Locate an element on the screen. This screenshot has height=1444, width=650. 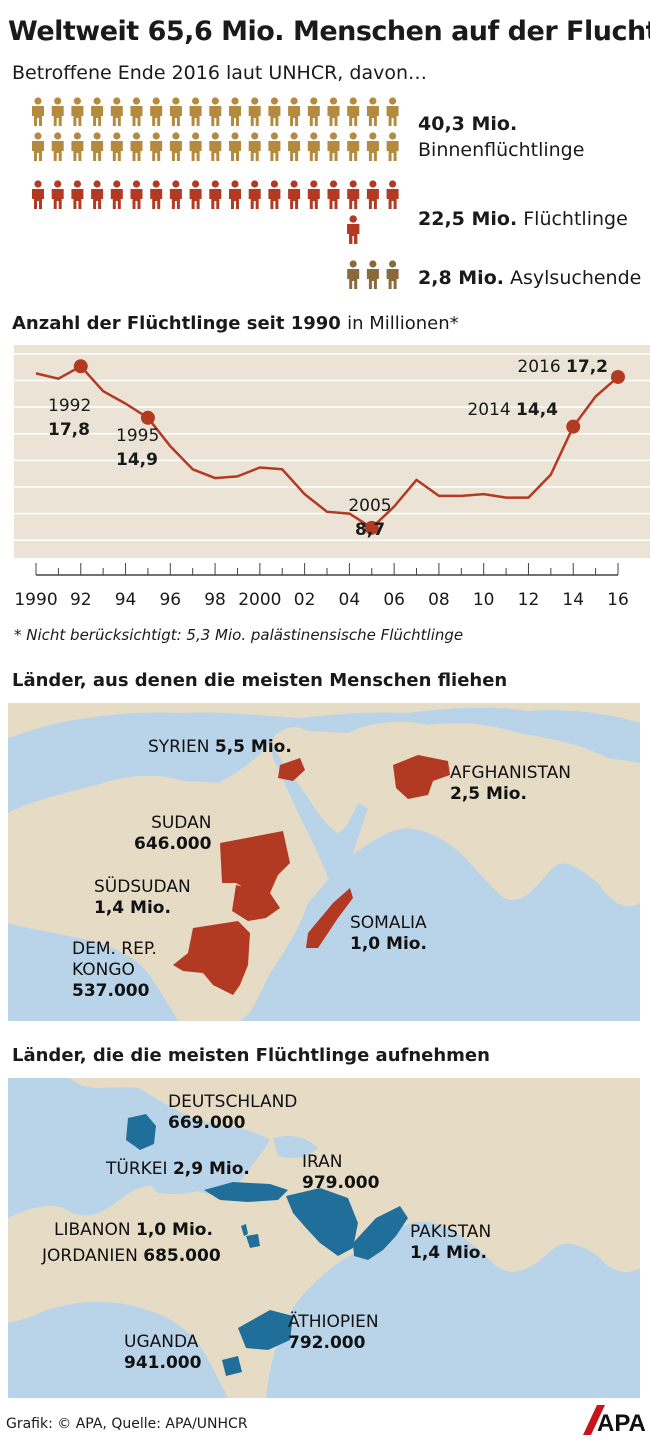
value-label-2005: 8,7 is located at coordinates (370, 530).